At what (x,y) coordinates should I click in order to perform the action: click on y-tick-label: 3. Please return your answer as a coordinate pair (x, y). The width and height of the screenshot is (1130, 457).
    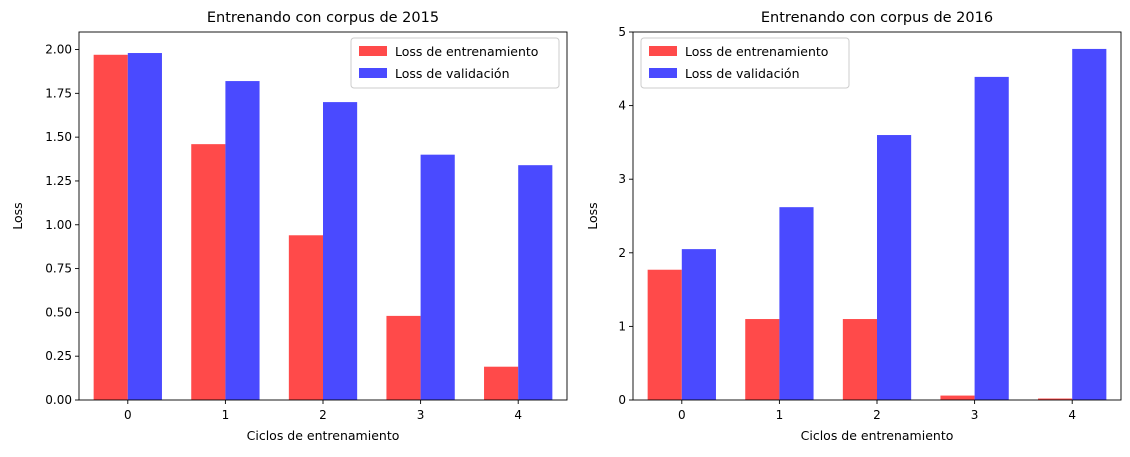
    Looking at the image, I should click on (622, 179).